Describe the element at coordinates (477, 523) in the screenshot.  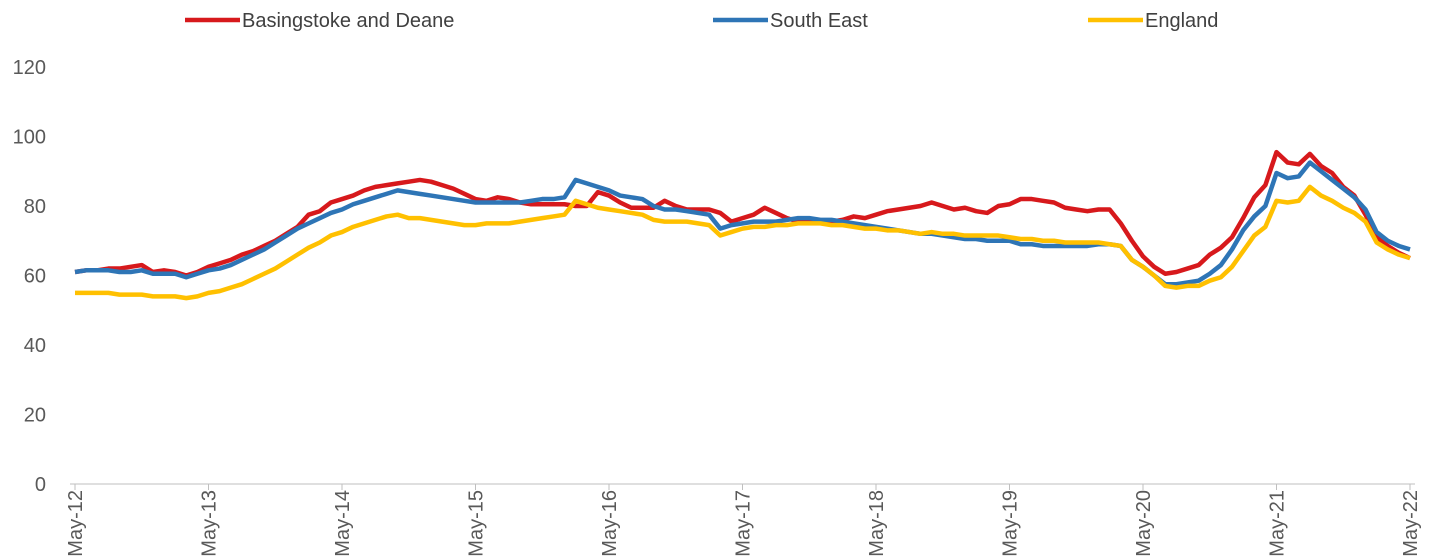
I see `x-tick-label: May-15` at that location.